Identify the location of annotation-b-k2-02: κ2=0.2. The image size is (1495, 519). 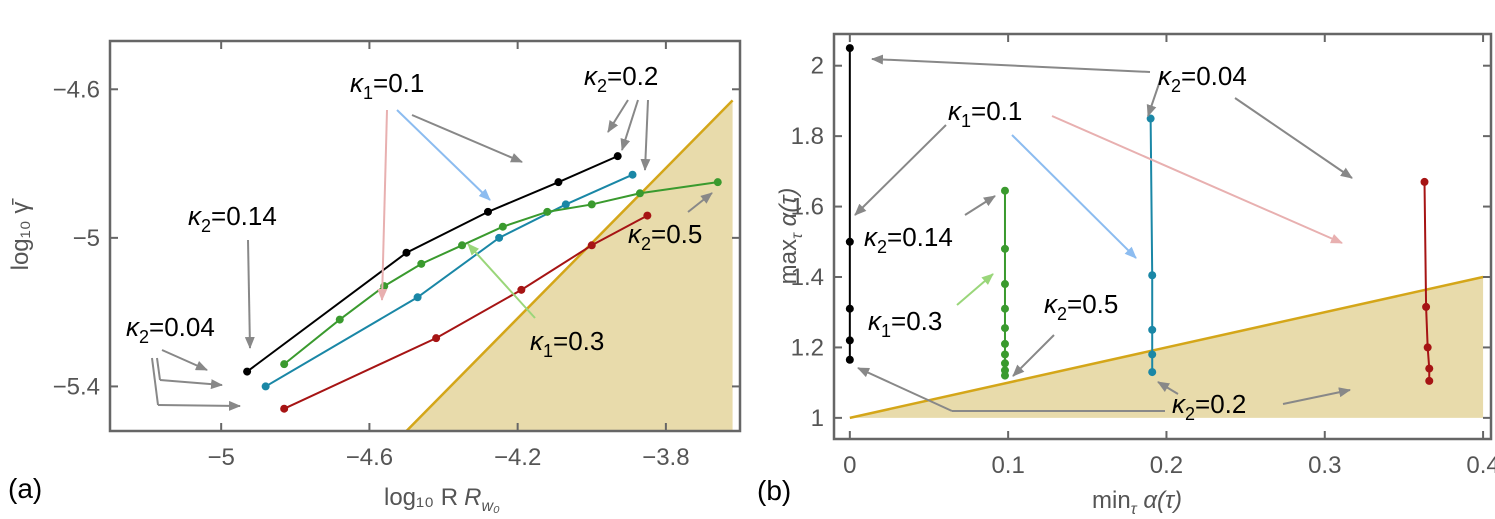
(1209, 406).